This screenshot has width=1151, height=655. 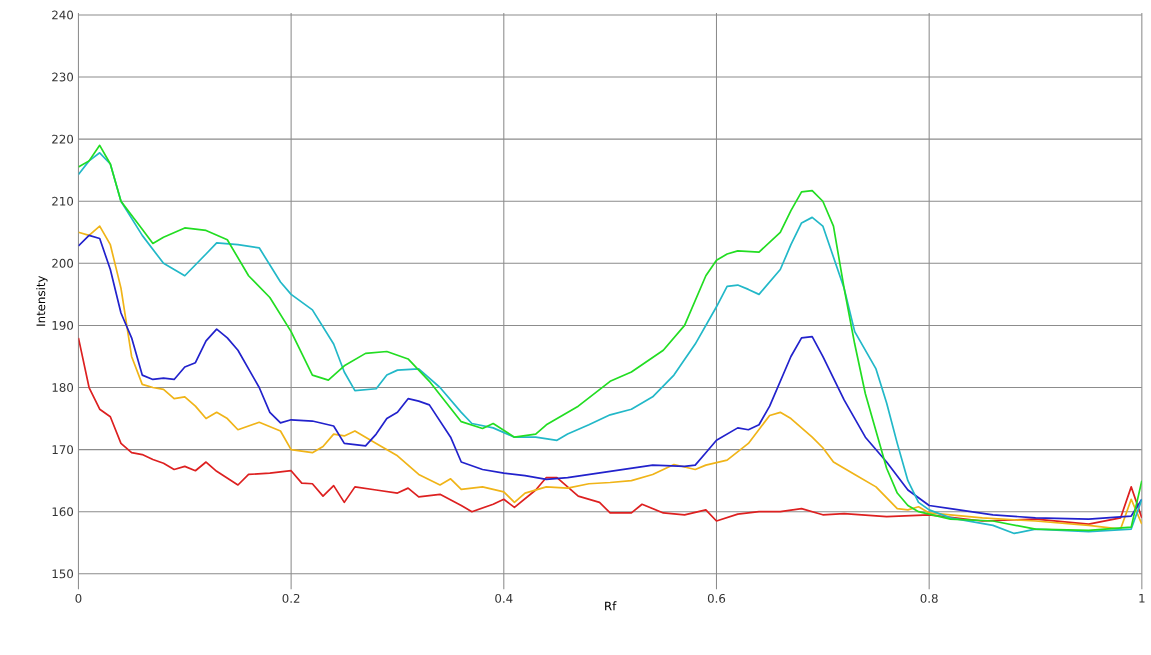 What do you see at coordinates (42, 300) in the screenshot?
I see `y-axis-title: Intensity` at bounding box center [42, 300].